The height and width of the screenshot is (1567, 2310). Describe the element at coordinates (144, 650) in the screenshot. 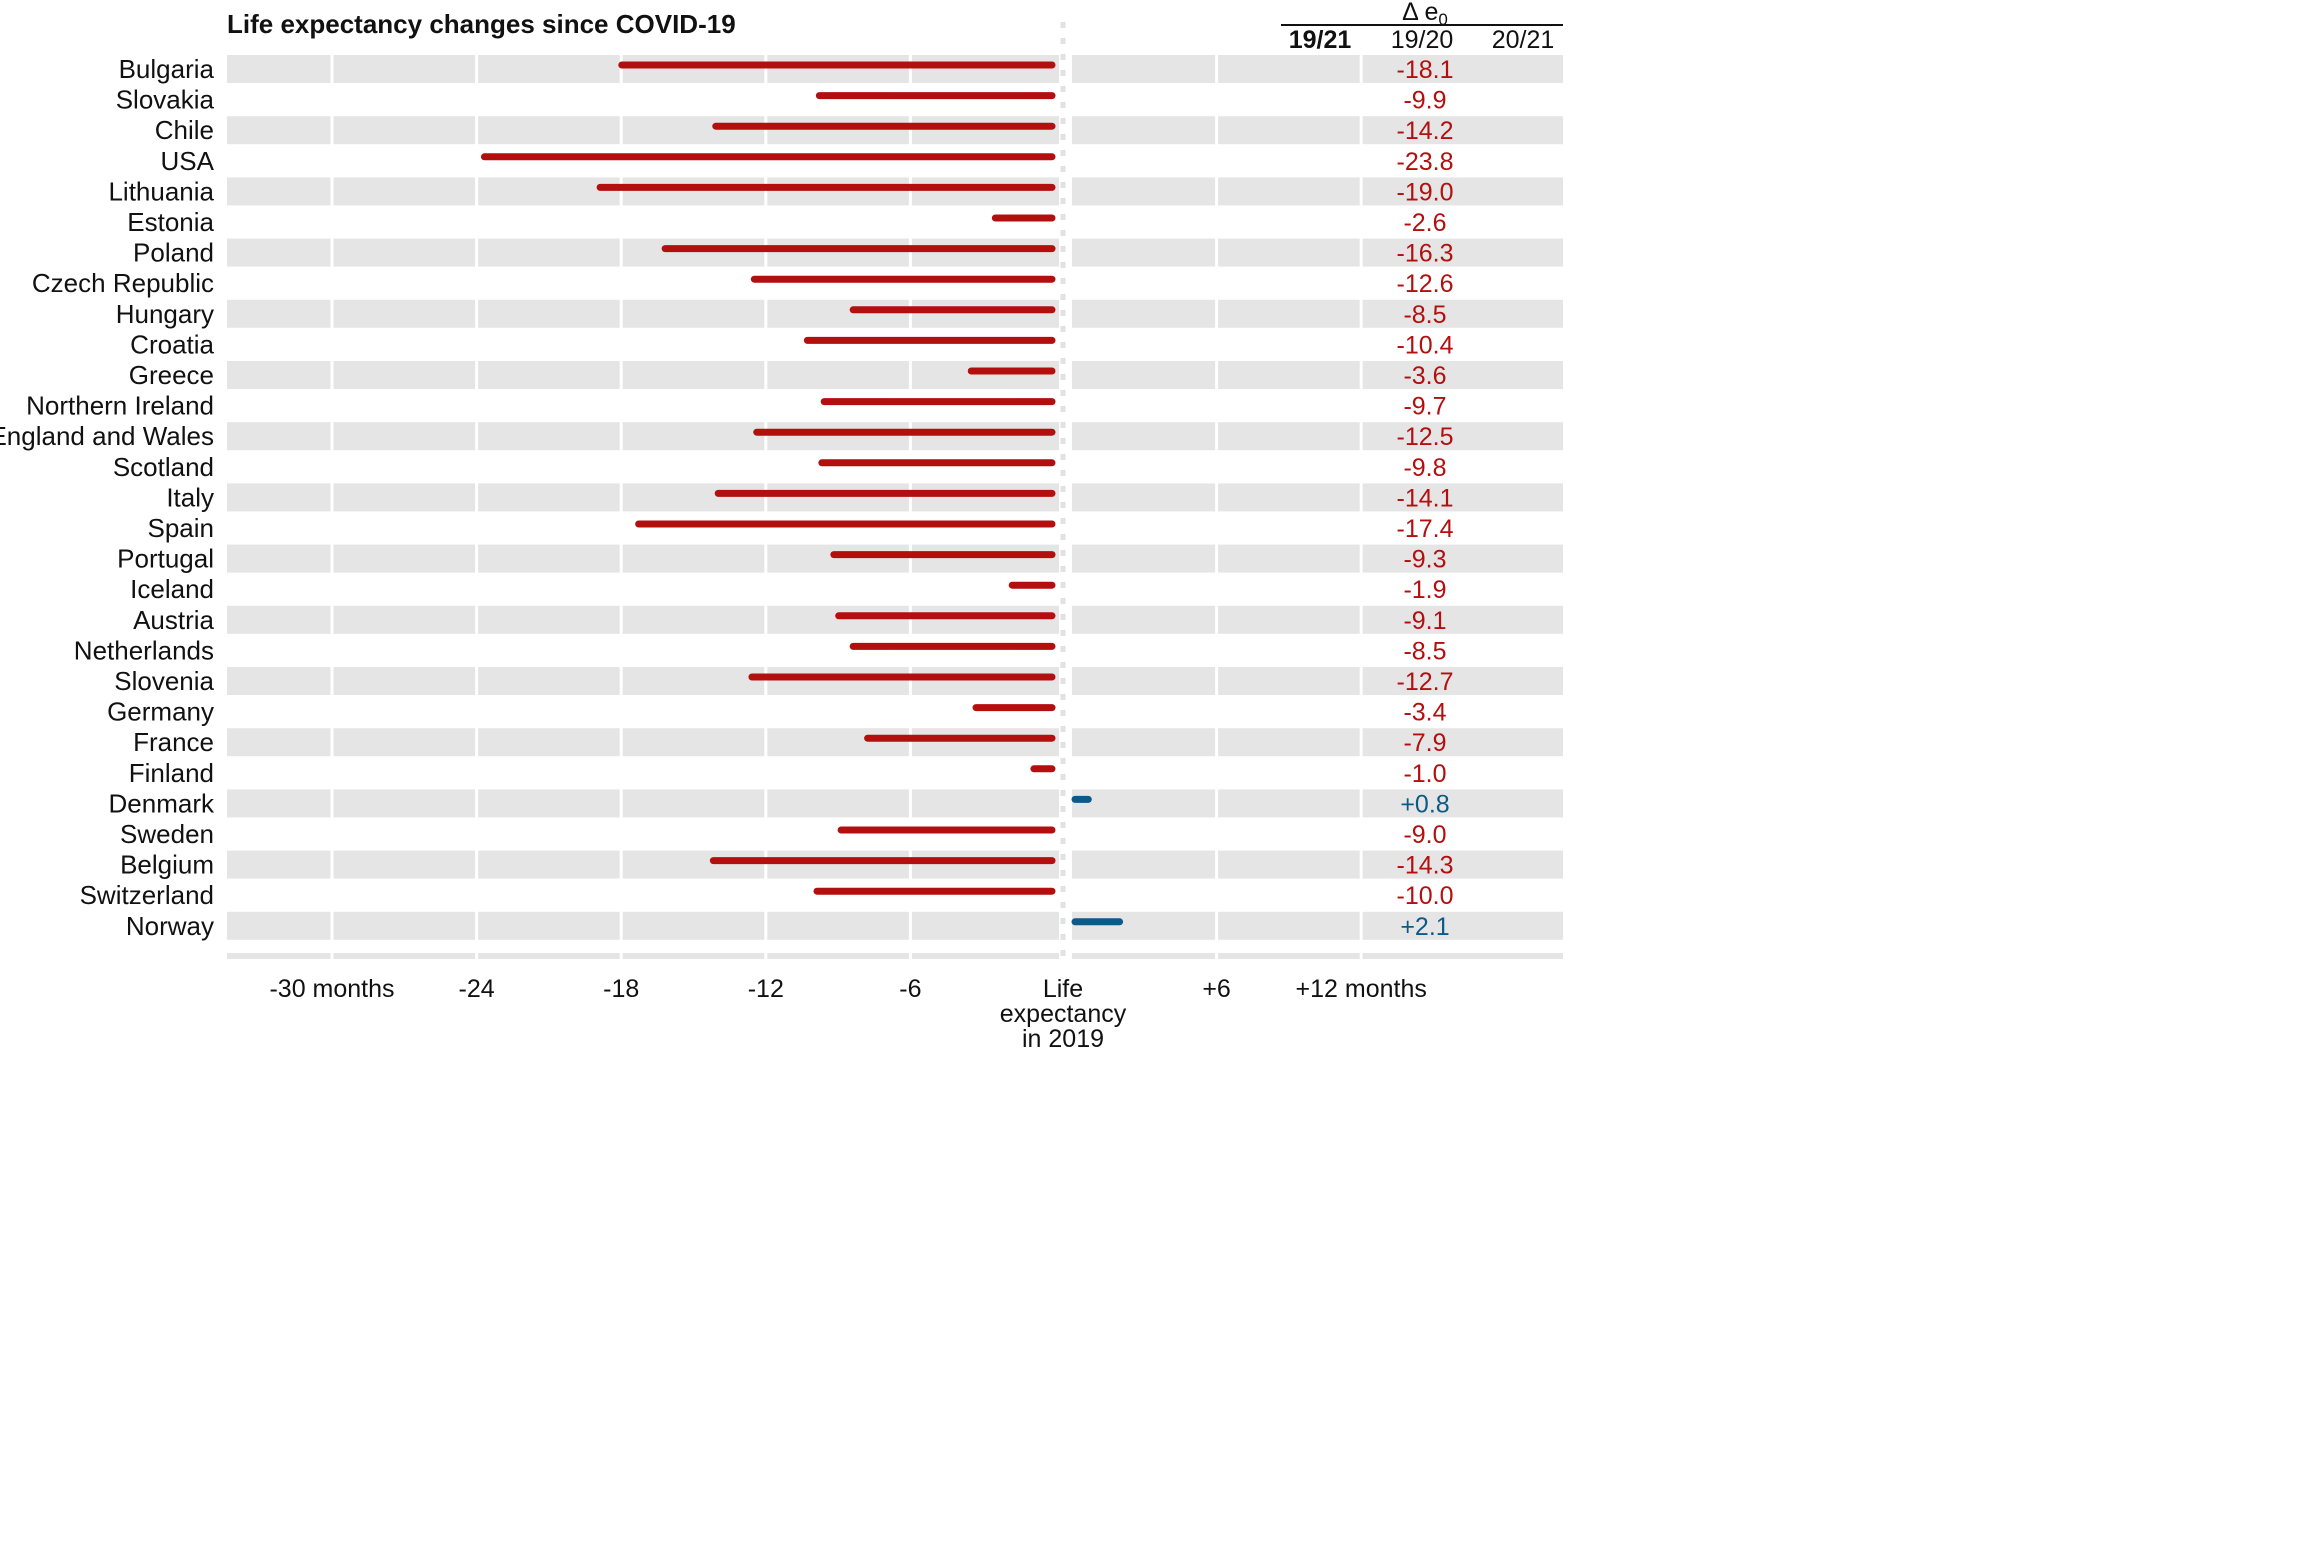

I see `country-label: Netherlands` at that location.